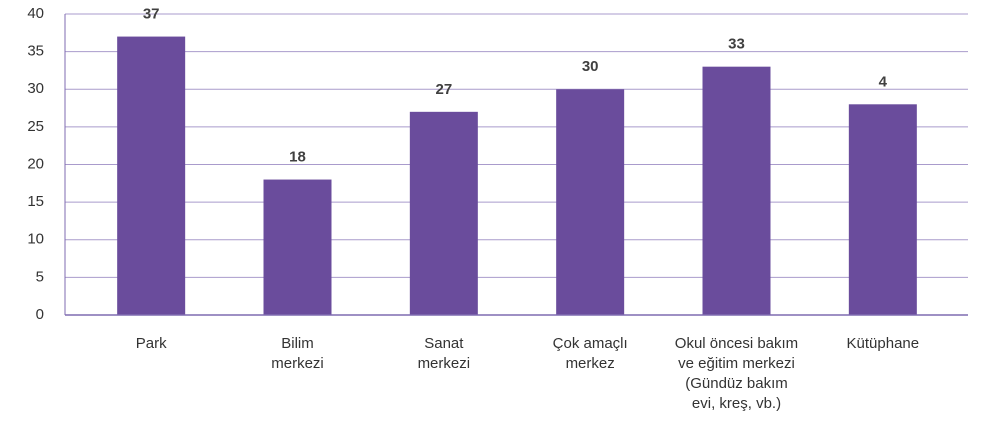  Describe the element at coordinates (297, 353) in the screenshot. I see `x-tick-label: Bilim merkezi` at that location.